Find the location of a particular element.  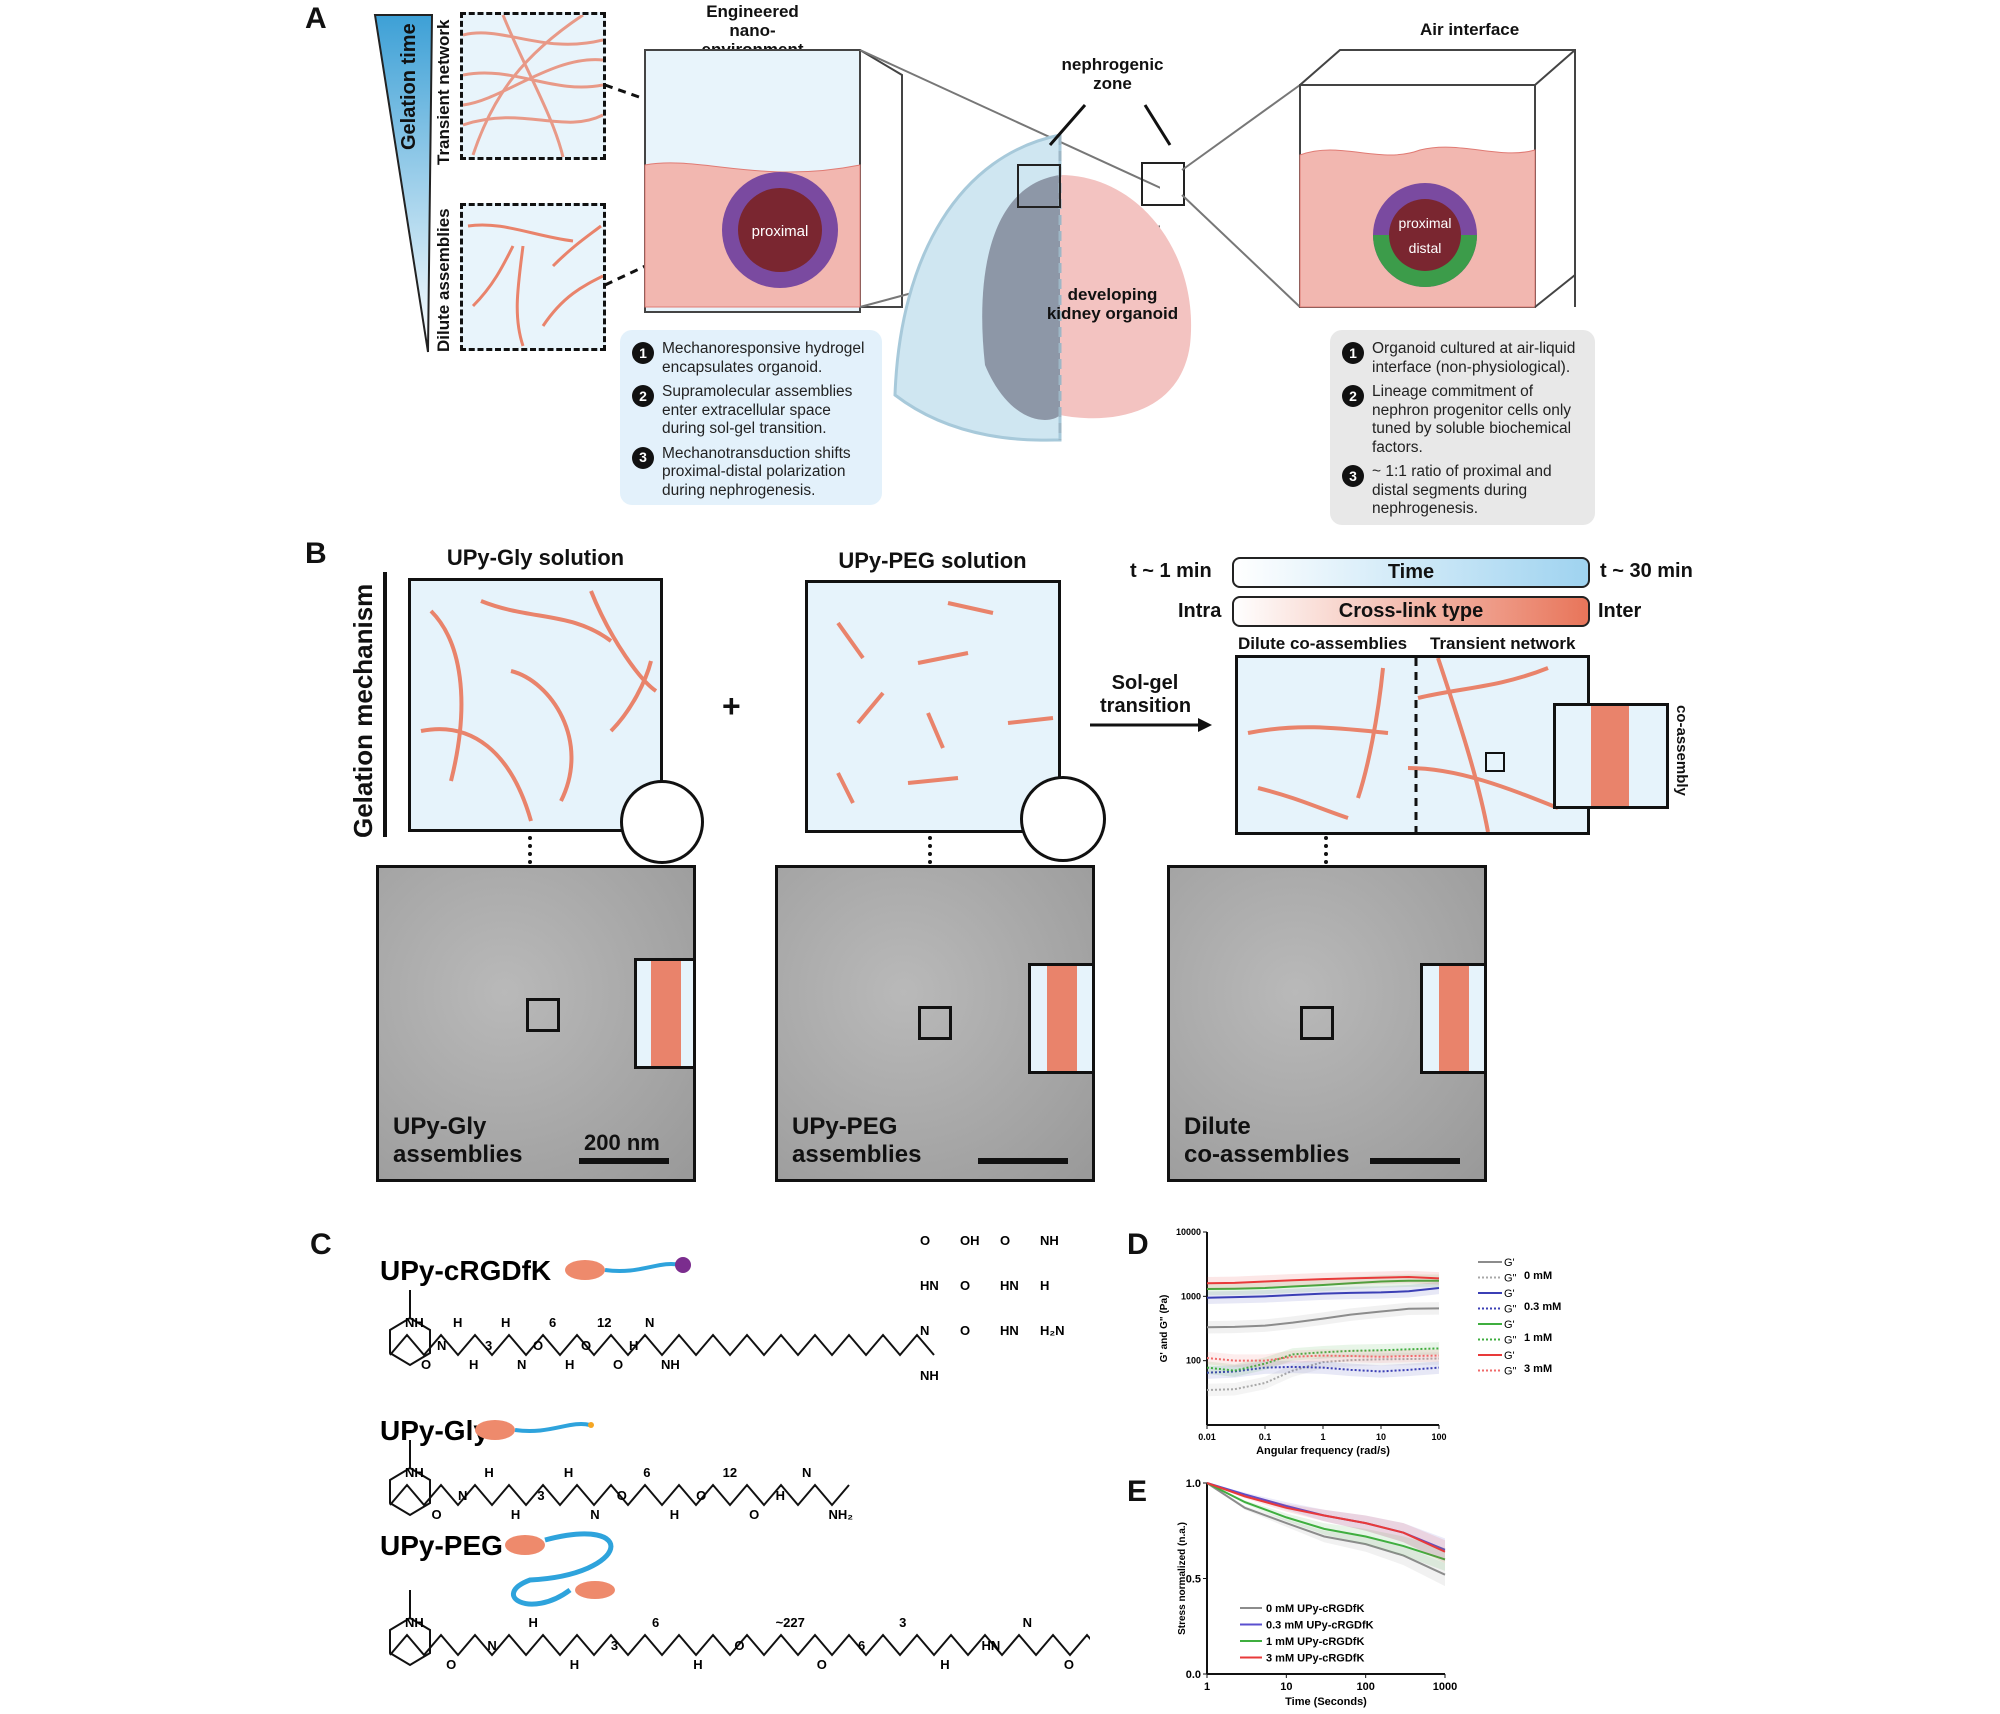

linker is located at coordinates (642, 1267).